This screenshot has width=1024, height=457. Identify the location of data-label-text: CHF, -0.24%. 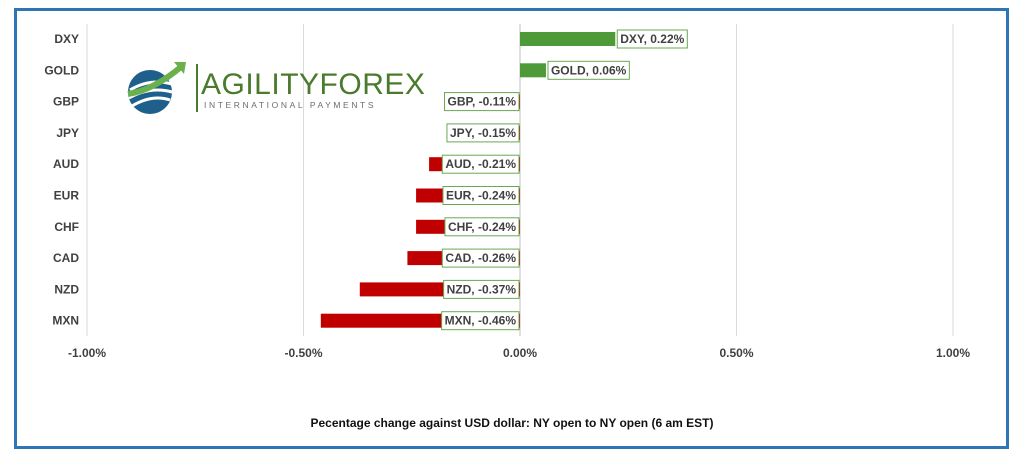
(482, 227).